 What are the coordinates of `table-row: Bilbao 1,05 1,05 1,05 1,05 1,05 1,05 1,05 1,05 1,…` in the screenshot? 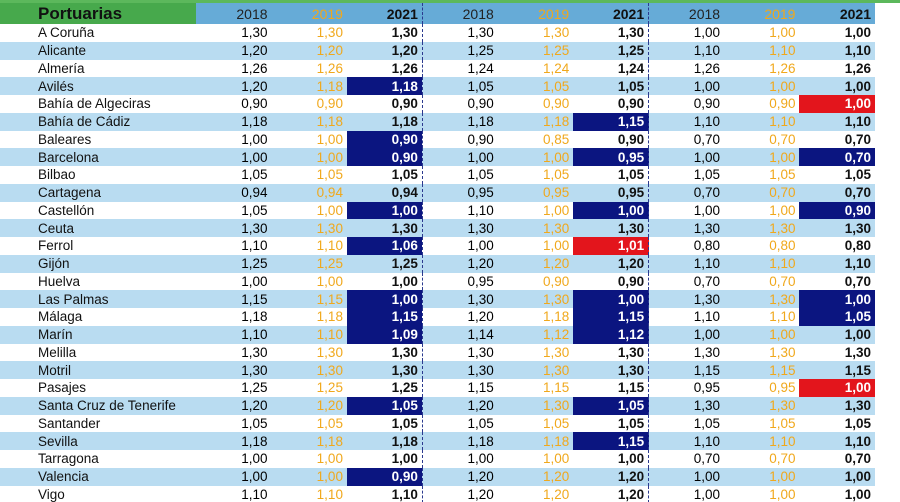 It's located at (437, 175).